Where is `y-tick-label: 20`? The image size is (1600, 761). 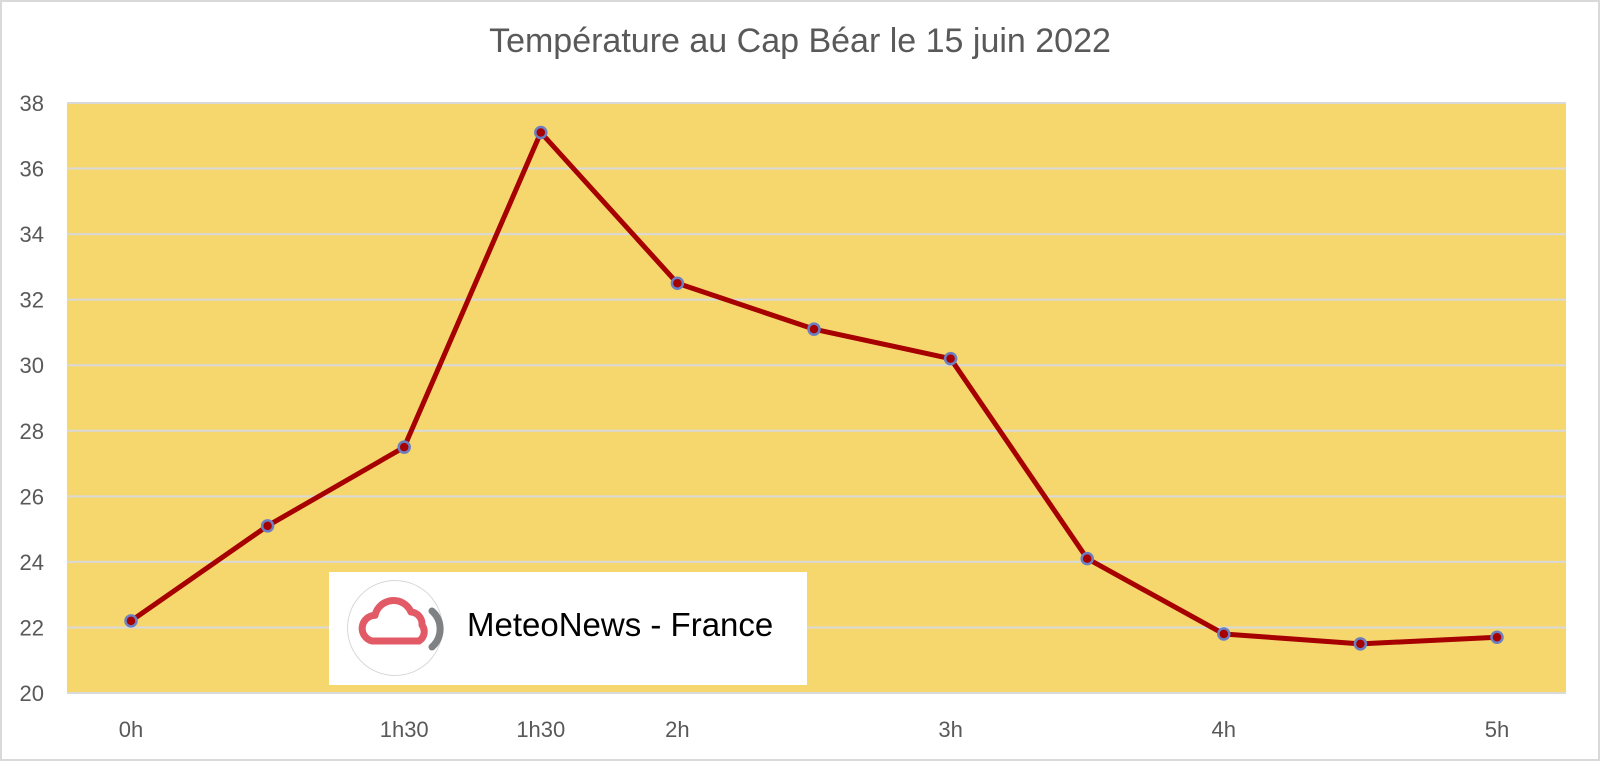
y-tick-label: 20 is located at coordinates (32, 693).